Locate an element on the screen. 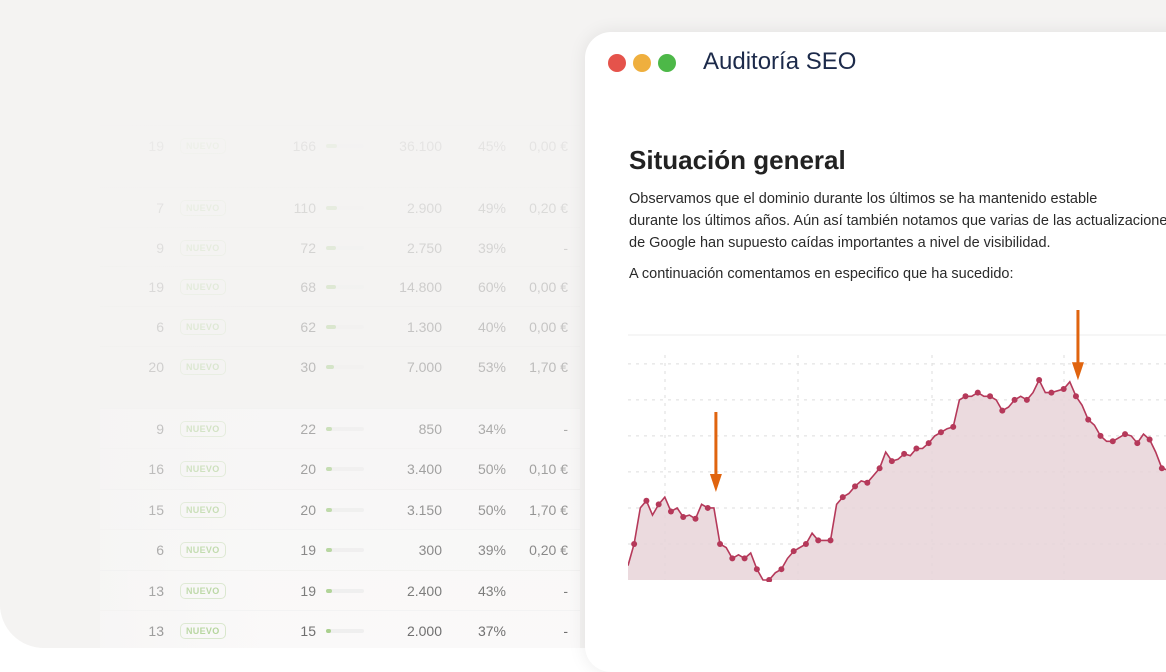 The height and width of the screenshot is (672, 1166). window-title: Auditoría SEO is located at coordinates (780, 61).